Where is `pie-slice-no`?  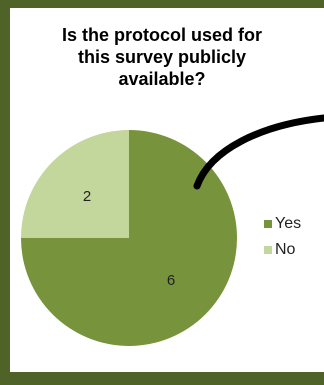
pie-slice-no is located at coordinates (75, 184).